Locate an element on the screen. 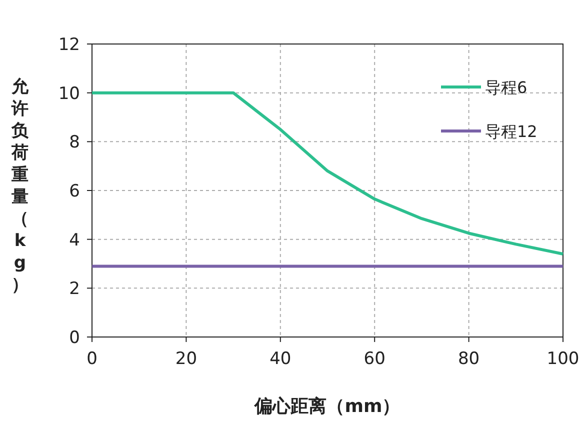  x-tick-label: 100 is located at coordinates (563, 359).